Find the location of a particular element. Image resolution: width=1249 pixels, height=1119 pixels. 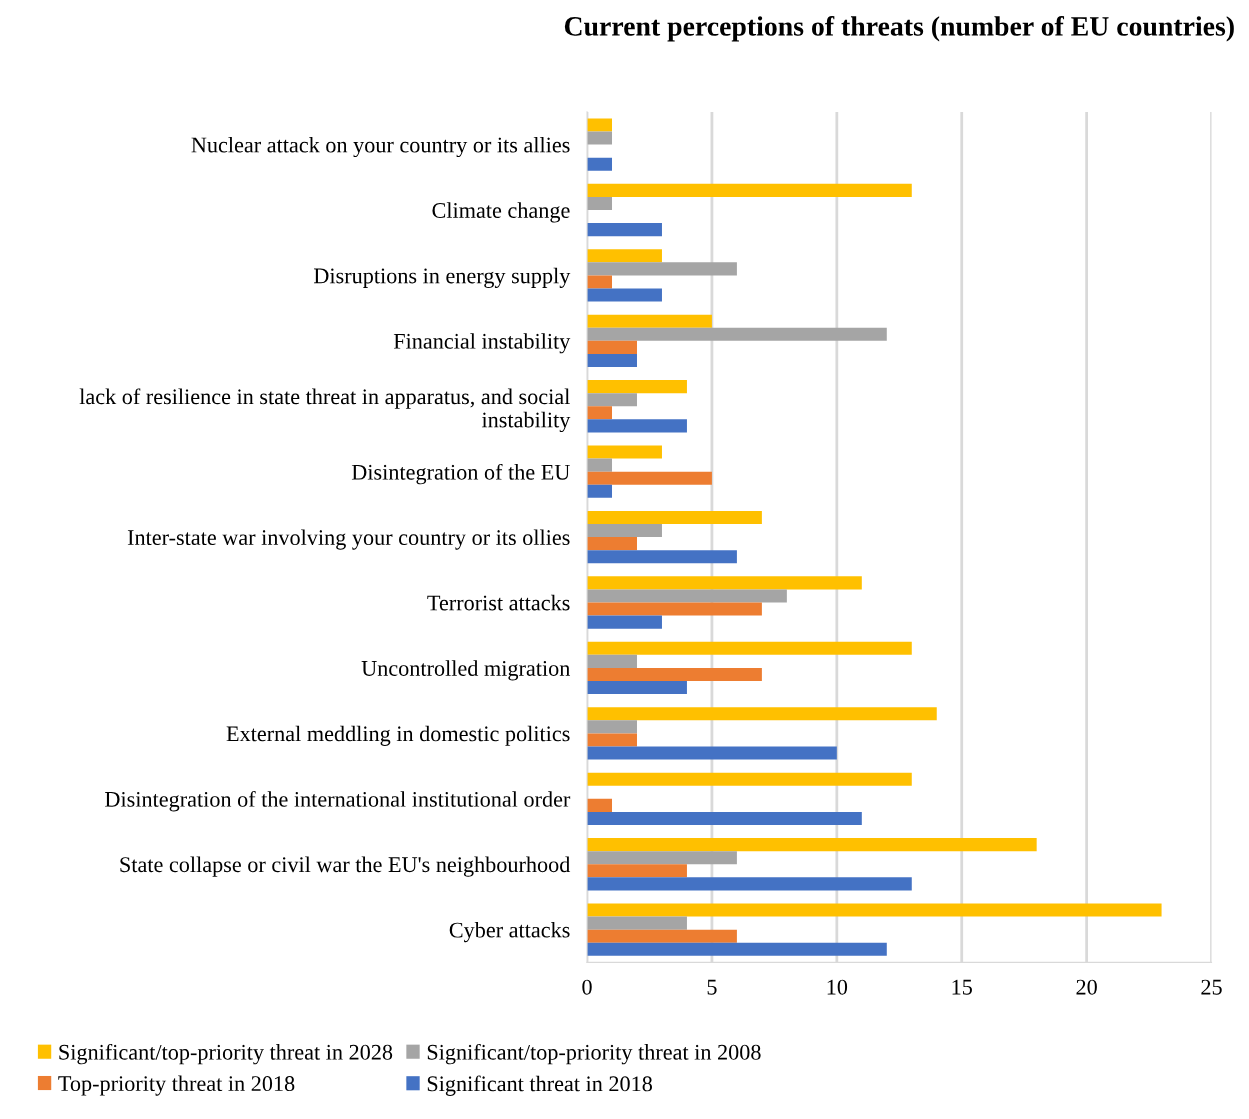

x-tick-label: 0 is located at coordinates (587, 987).